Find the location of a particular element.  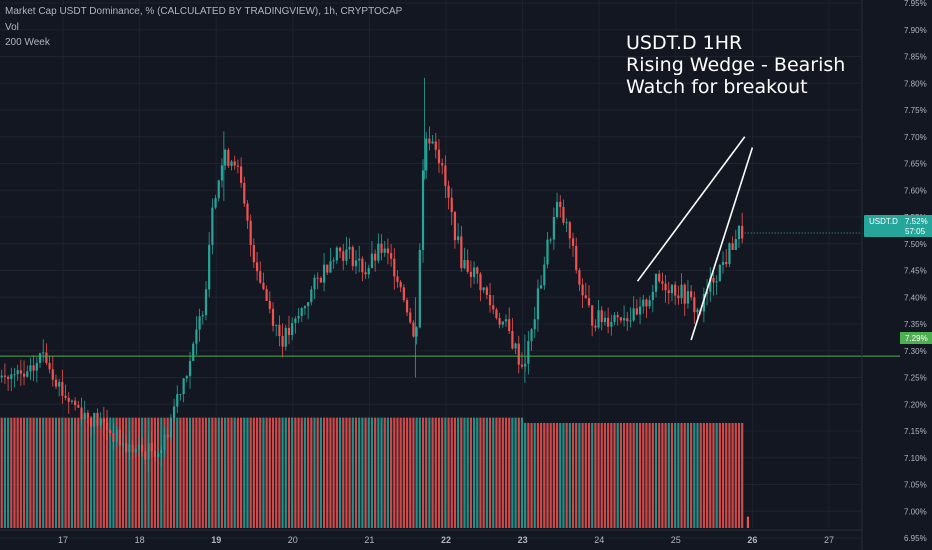

time-axis: 17 18 19 20 21 22 23 24 25 26 27 is located at coordinates (431, 537).